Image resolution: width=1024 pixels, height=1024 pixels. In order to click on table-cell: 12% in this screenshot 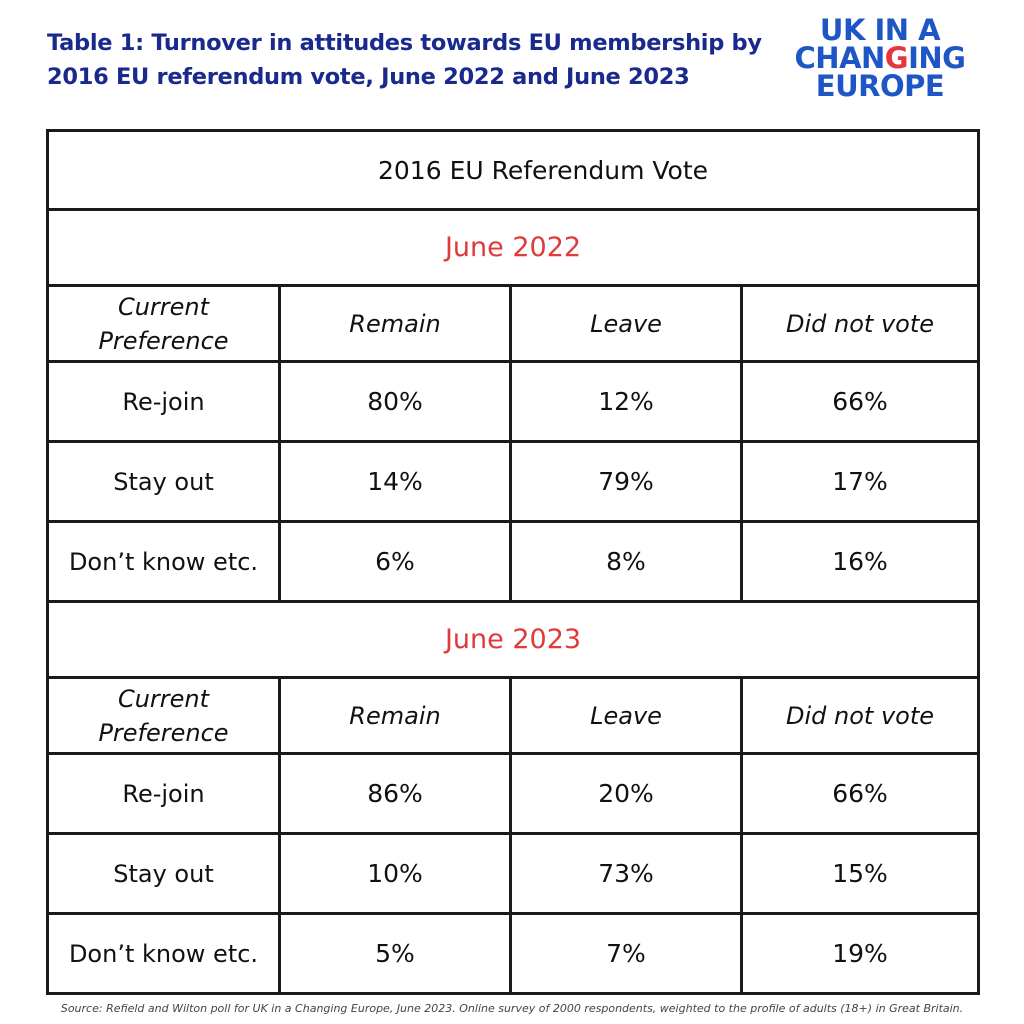, I will do `click(626, 401)`.